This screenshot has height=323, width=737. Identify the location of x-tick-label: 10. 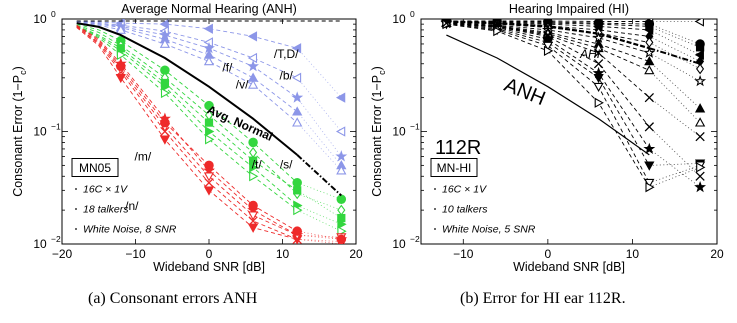
(283, 254).